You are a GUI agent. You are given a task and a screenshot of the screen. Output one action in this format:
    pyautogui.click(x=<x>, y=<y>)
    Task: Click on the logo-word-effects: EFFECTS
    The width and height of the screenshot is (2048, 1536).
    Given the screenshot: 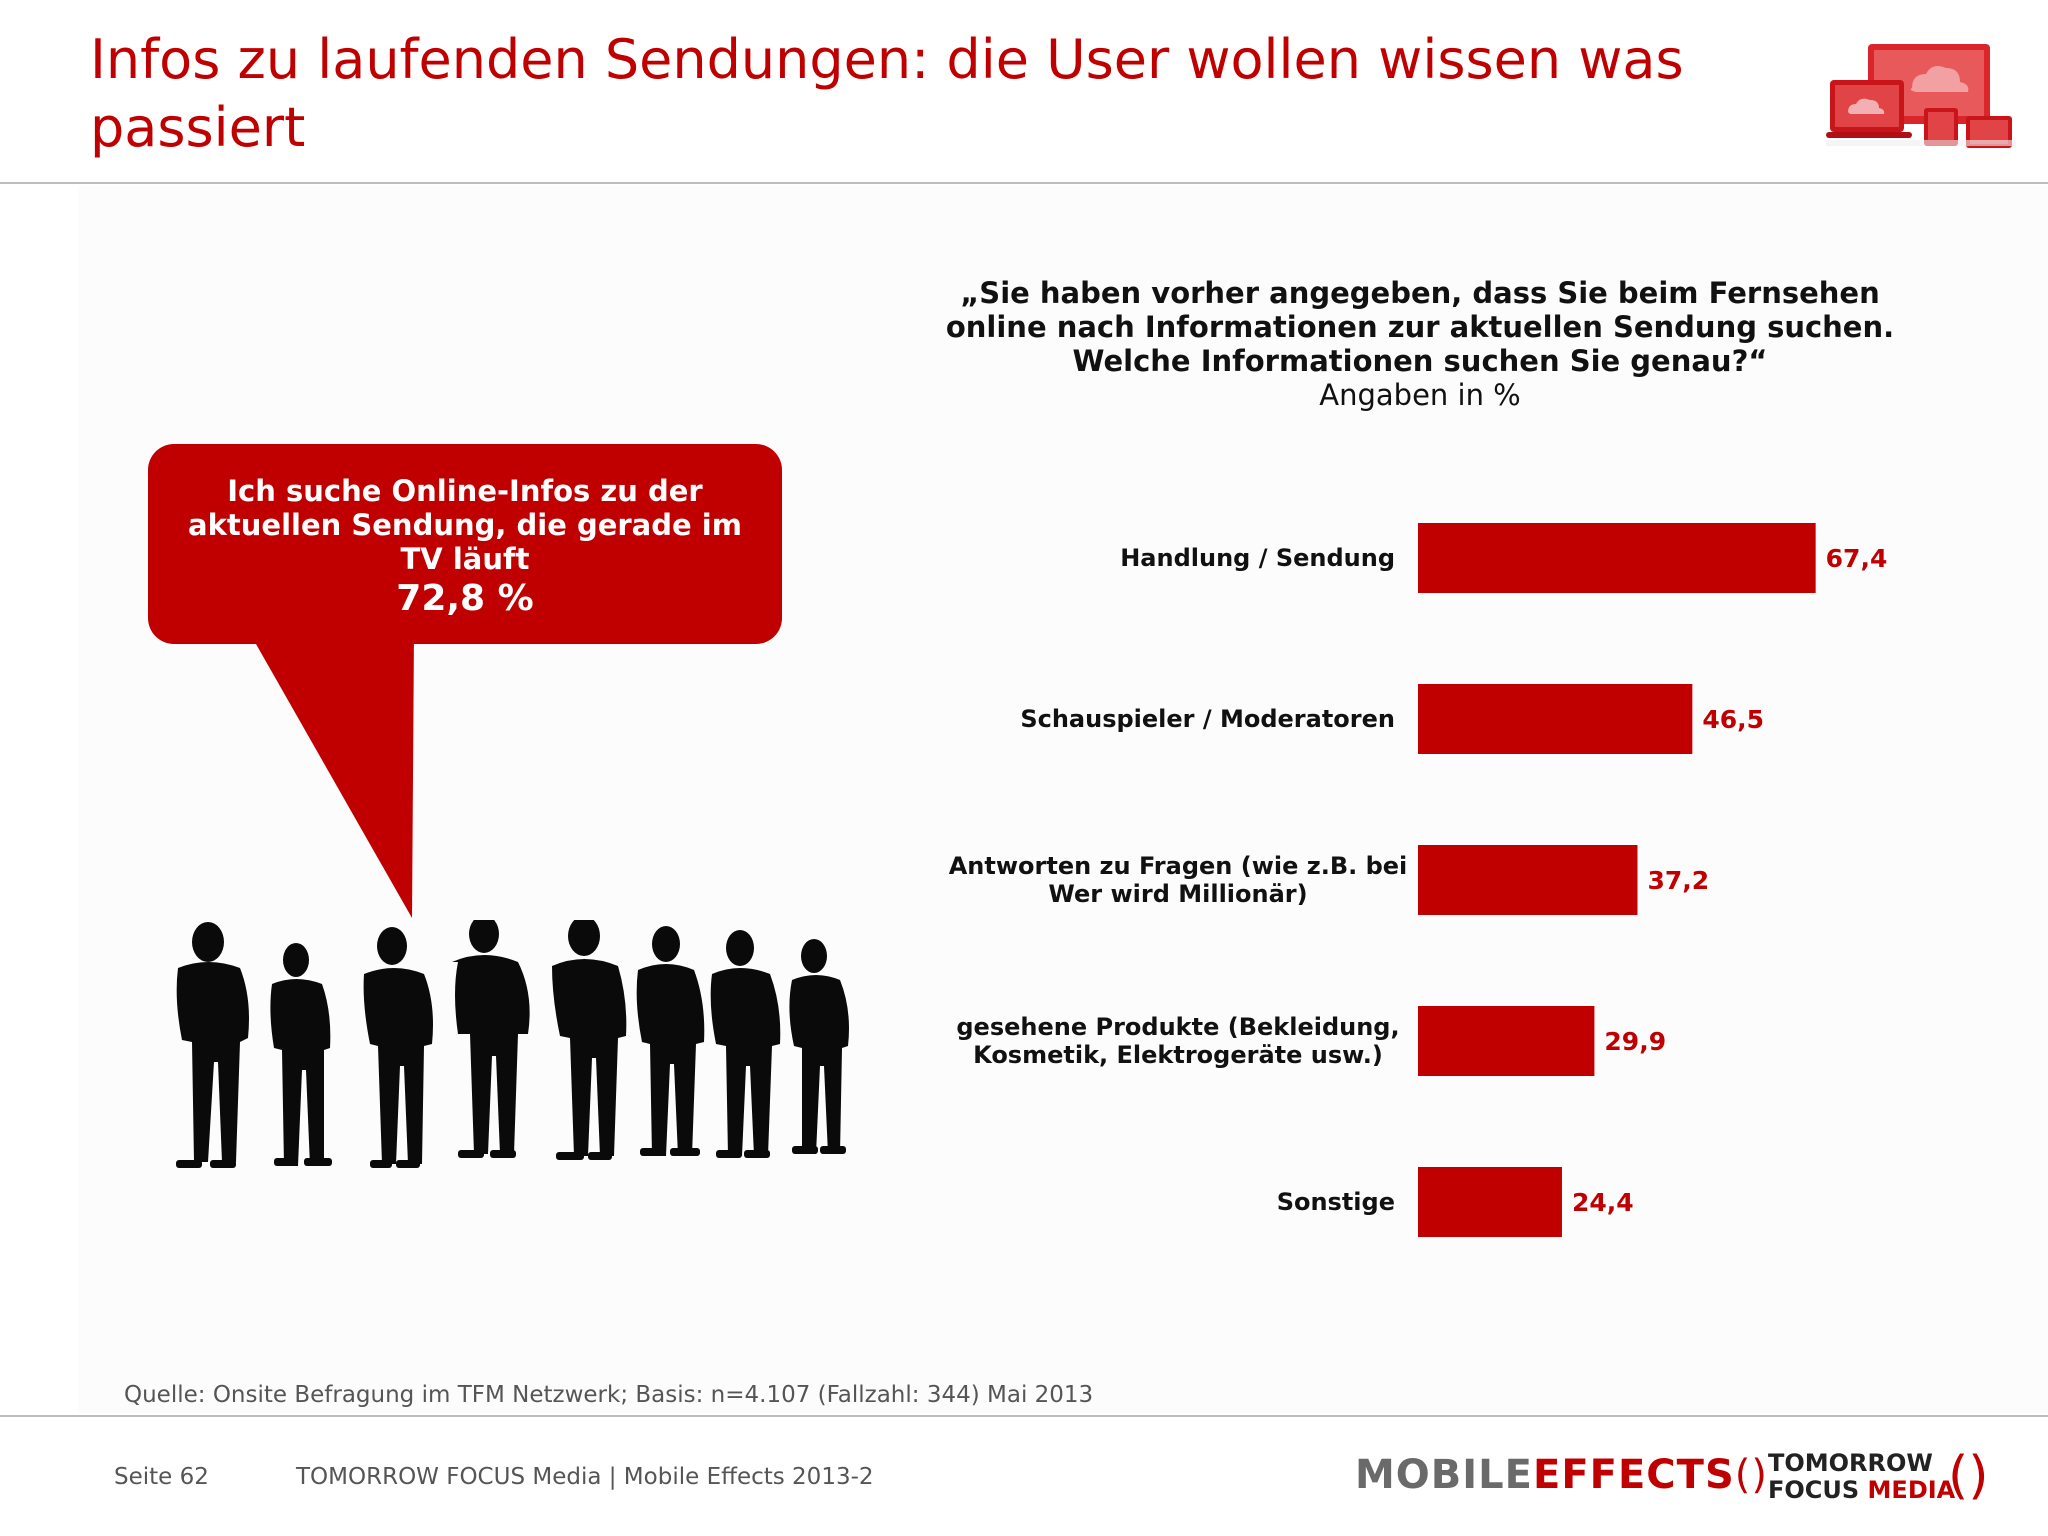 What is the action you would take?
    pyautogui.click(x=1634, y=1475)
    